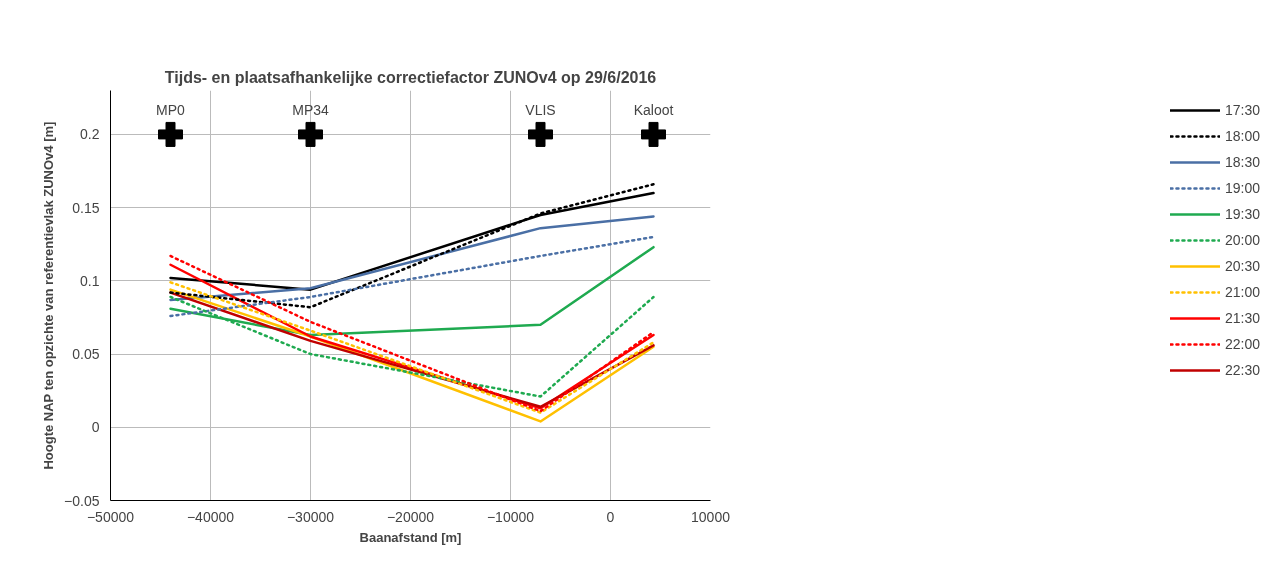 Image resolution: width=1282 pixels, height=584 pixels. Describe the element at coordinates (86, 354) in the screenshot. I see `y-tick-label: 0.05` at that location.